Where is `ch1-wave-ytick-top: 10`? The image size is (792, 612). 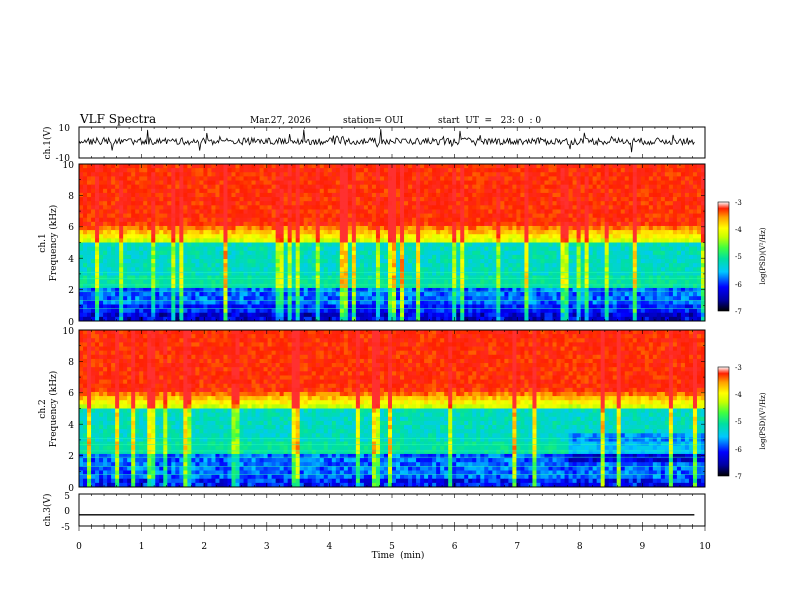
ch1-wave-ytick-top: 10 is located at coordinates (65, 129).